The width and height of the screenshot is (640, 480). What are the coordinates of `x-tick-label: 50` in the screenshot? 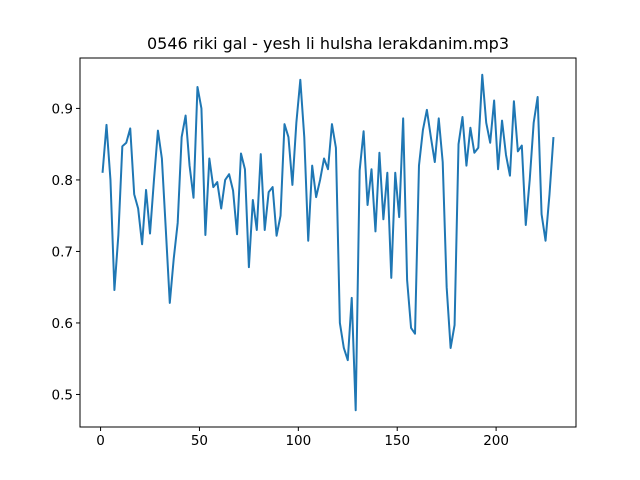 It's located at (199, 441).